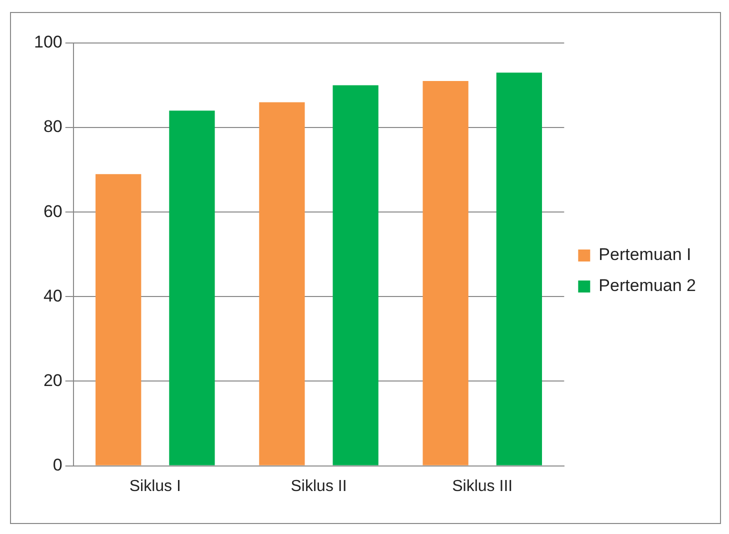 The height and width of the screenshot is (534, 729). What do you see at coordinates (57, 464) in the screenshot?
I see `y-tick-label: 0` at bounding box center [57, 464].